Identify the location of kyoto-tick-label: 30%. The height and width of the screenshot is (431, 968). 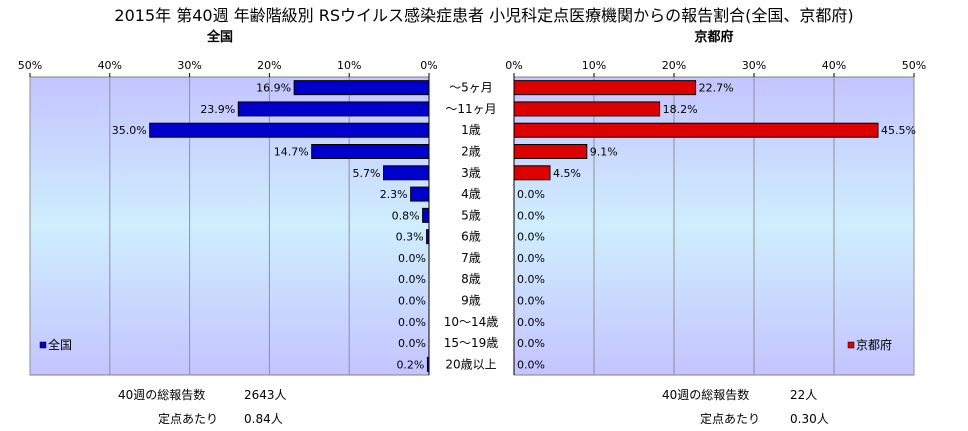
(754, 65).